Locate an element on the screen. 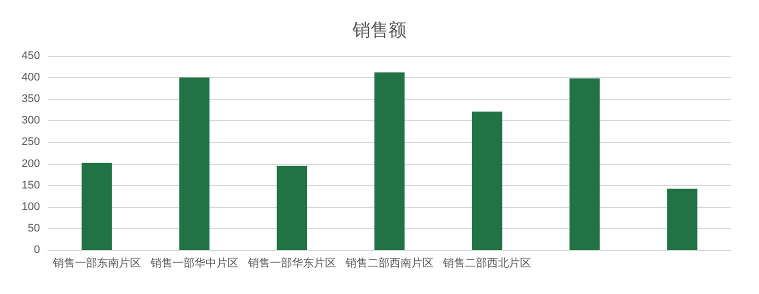  y-tick-label: 400 is located at coordinates (31, 78).